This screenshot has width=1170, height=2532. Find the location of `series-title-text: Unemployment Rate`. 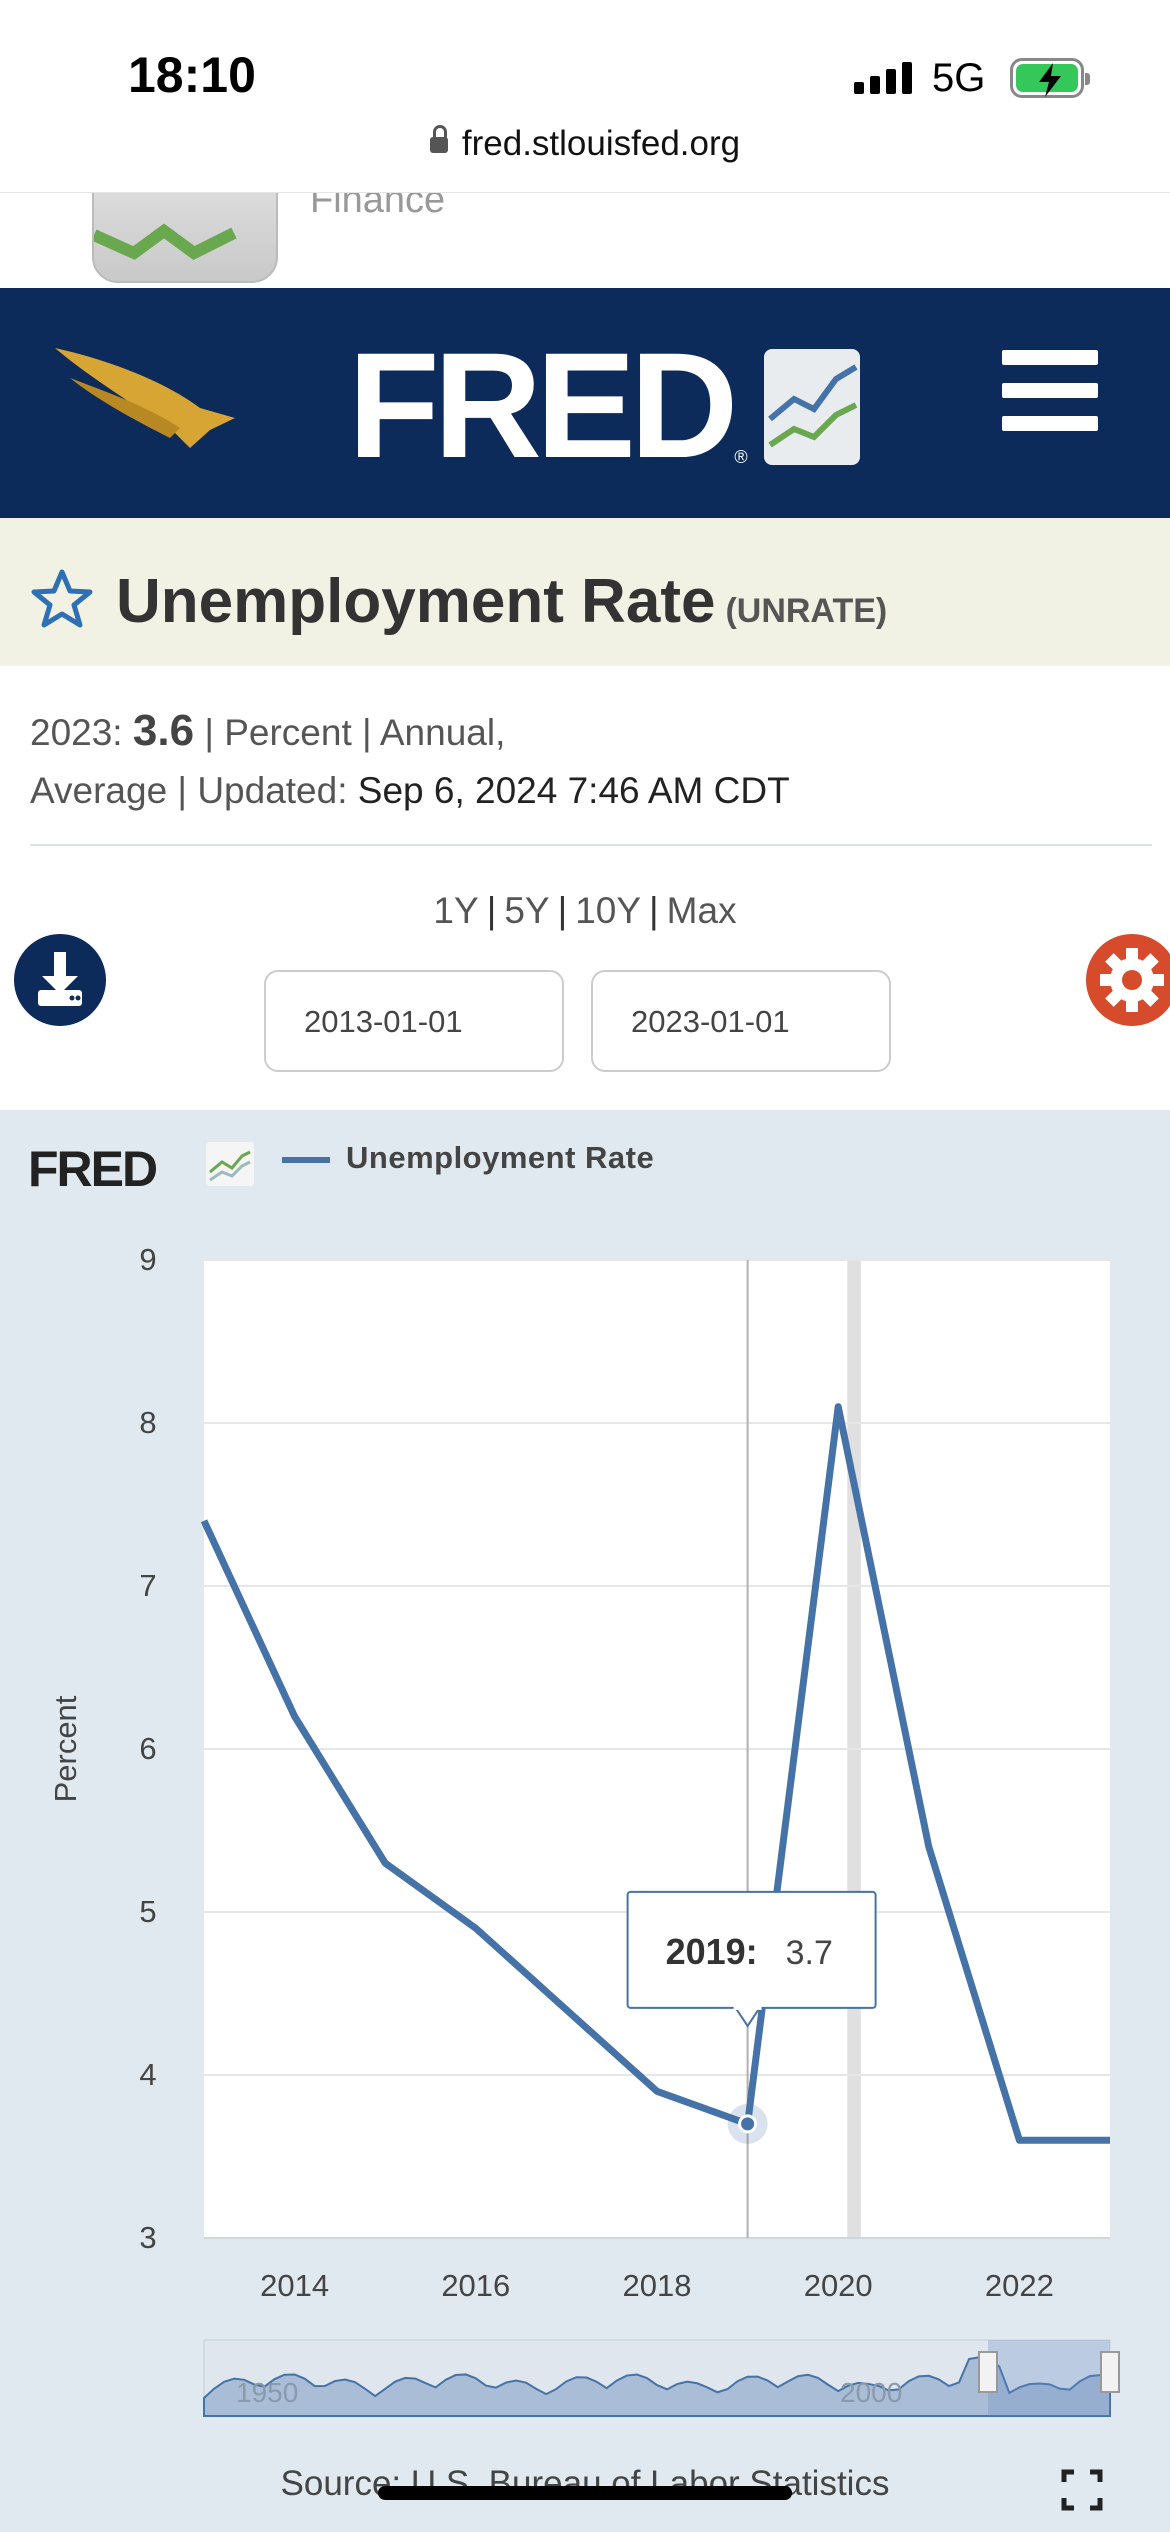

series-title-text: Unemployment Rate is located at coordinates (416, 601).